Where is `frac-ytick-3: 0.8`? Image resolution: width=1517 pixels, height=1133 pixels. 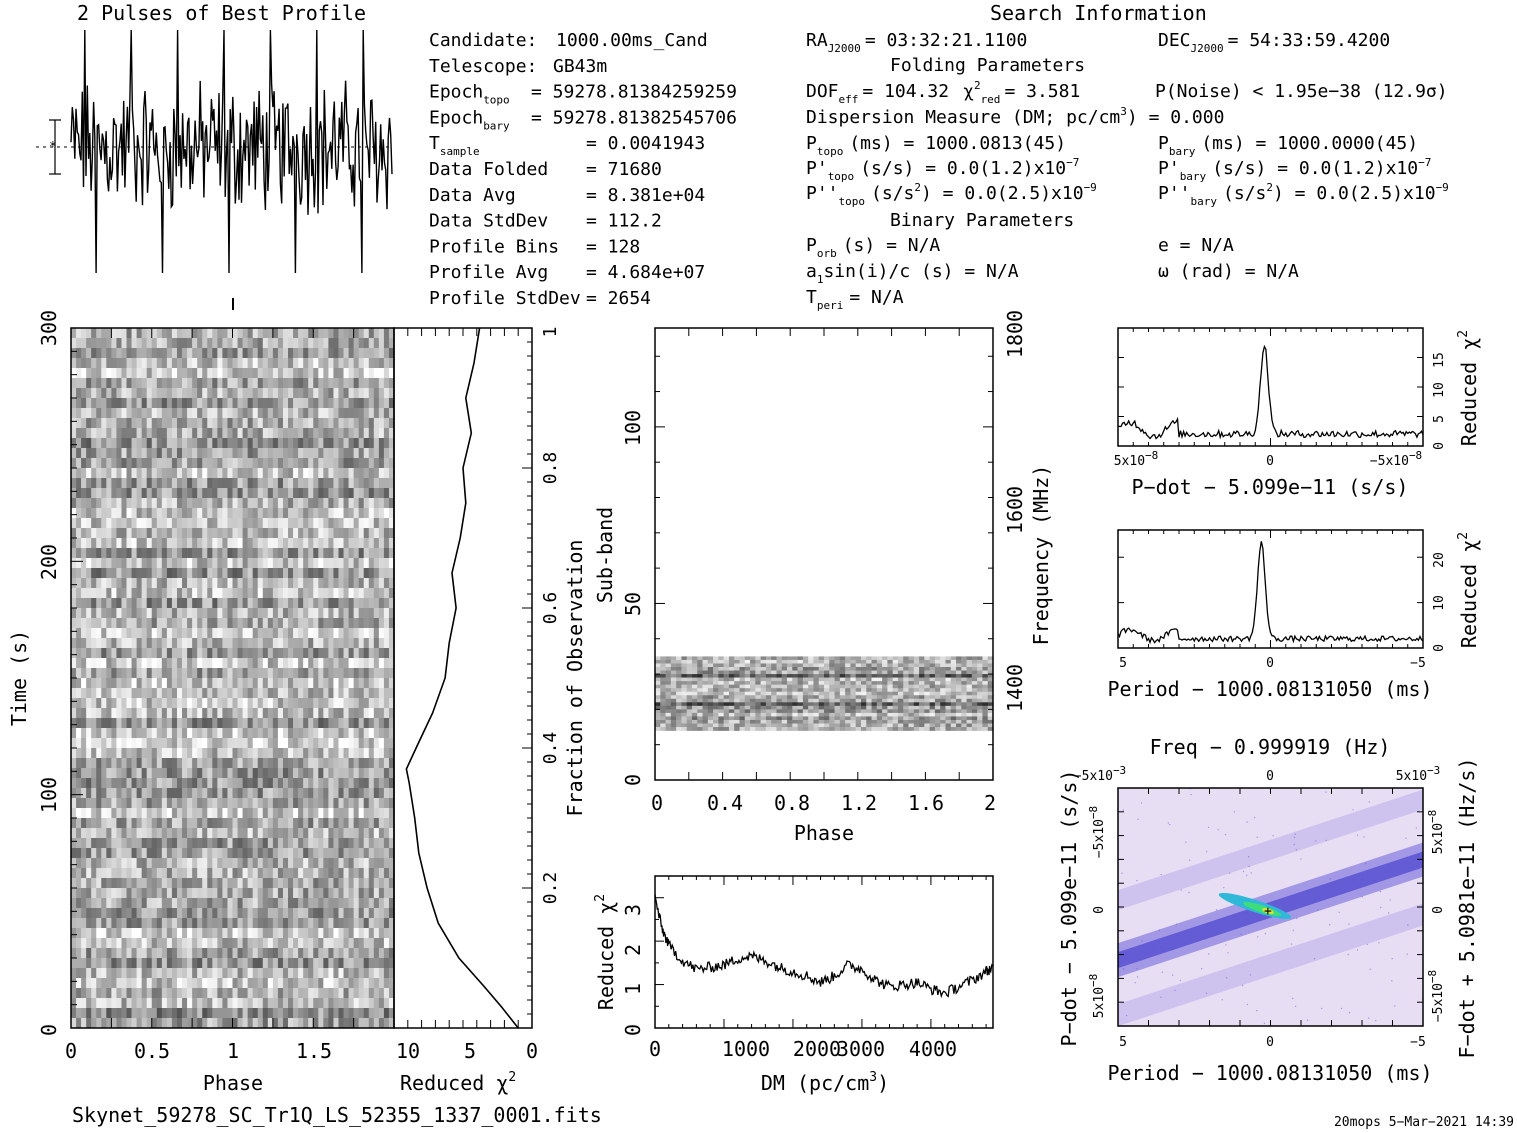 frac-ytick-3: 0.8 is located at coordinates (550, 468).